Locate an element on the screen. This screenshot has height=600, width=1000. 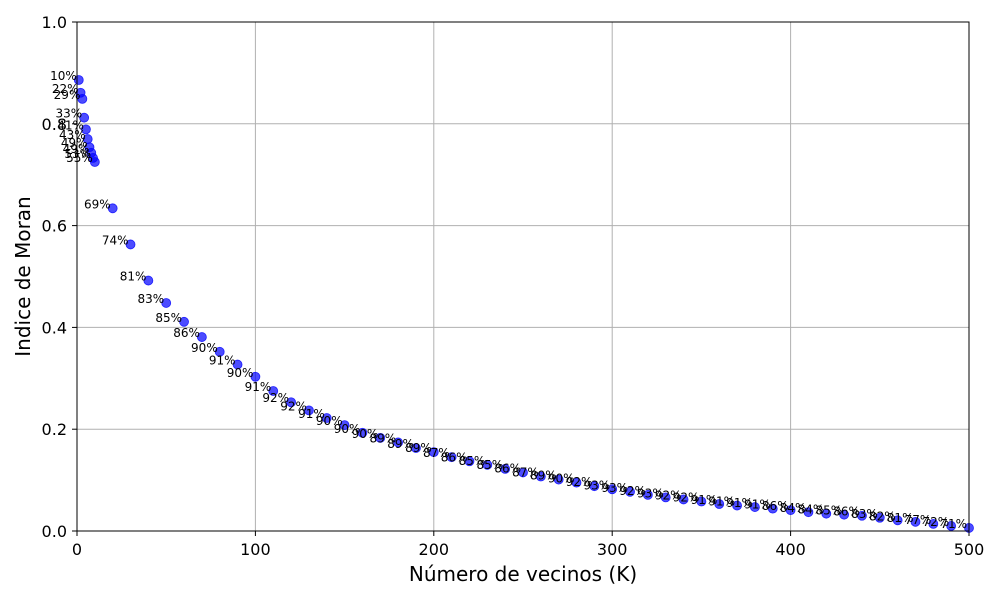
y-tick-label: 0.8 is located at coordinates (54, 124).